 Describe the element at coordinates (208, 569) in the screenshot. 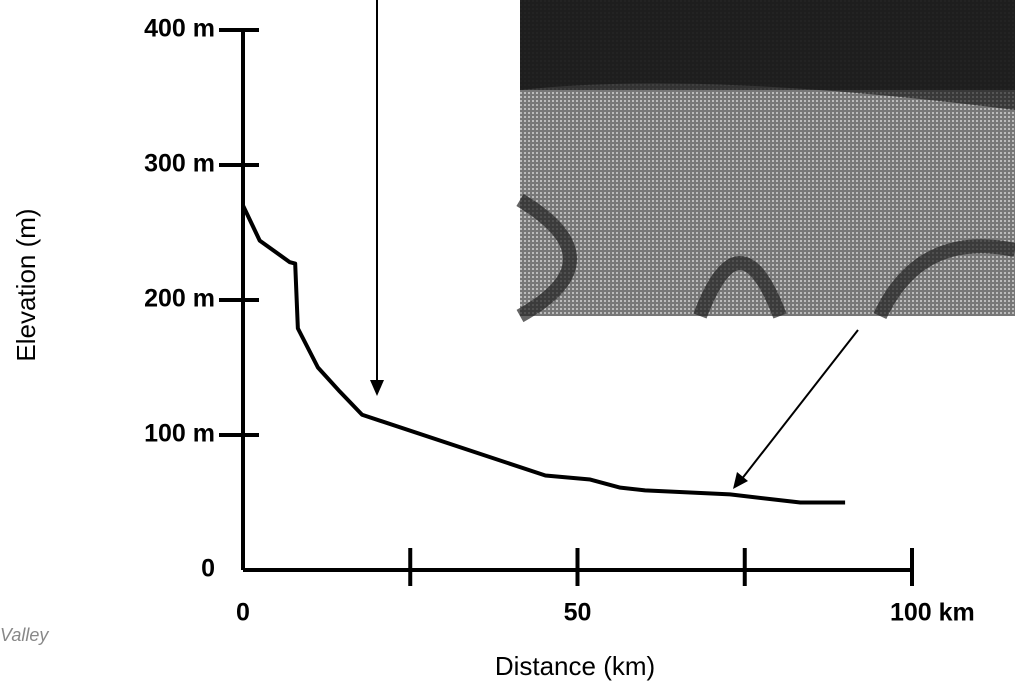

I see `y-tick-label: 0` at that location.